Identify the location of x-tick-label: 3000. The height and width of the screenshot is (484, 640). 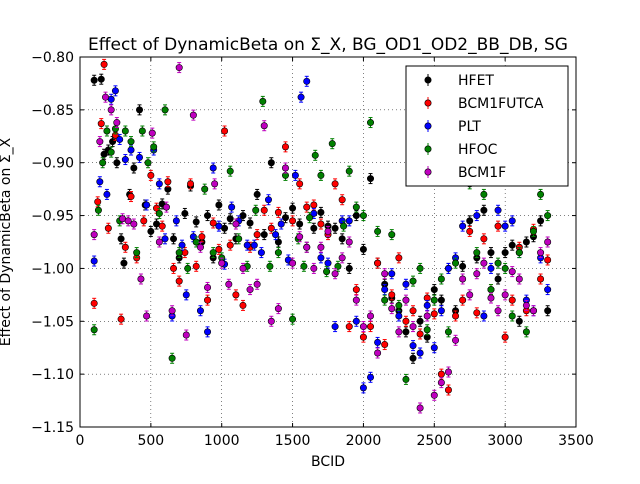
(505, 441).